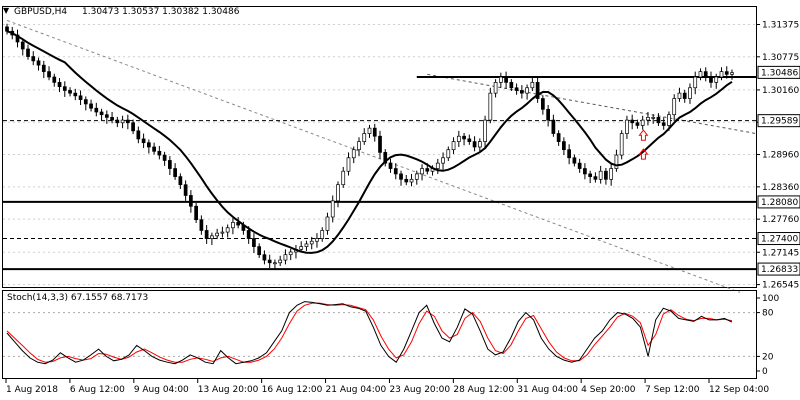 The image size is (800, 400). I want to click on time-tick-label: 7 Sep 12:00, so click(672, 390).